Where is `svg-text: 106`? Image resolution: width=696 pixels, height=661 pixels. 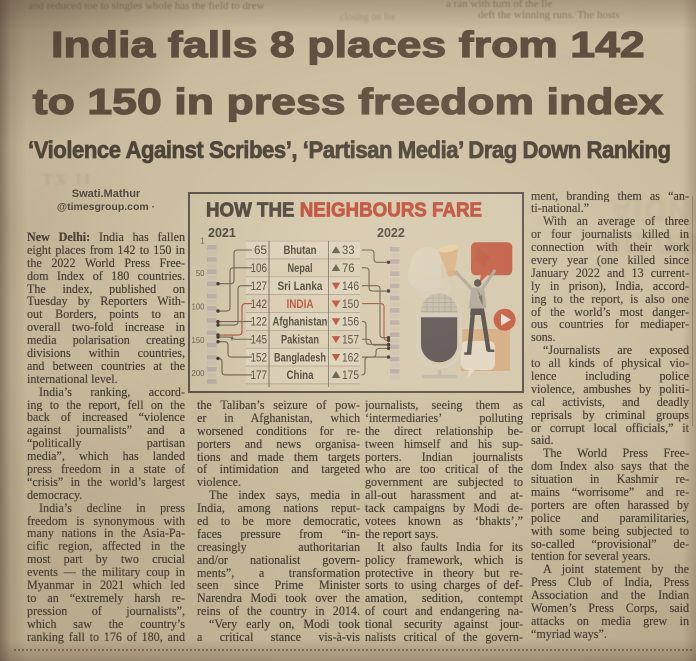 svg-text: 106 is located at coordinates (258, 268).